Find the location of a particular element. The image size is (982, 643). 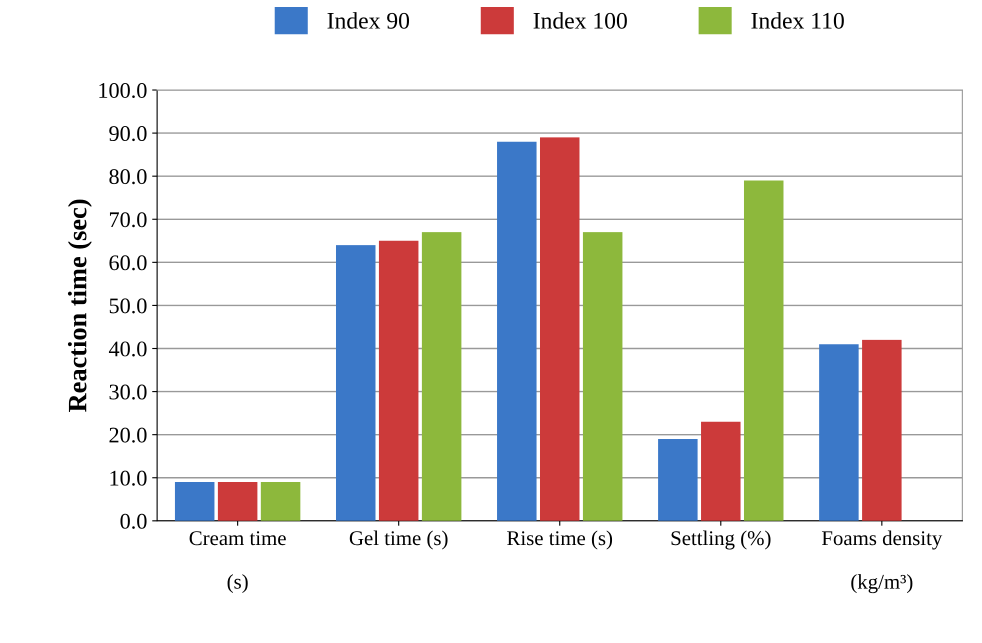

y-tick-label: 40.0 is located at coordinates (127, 349).